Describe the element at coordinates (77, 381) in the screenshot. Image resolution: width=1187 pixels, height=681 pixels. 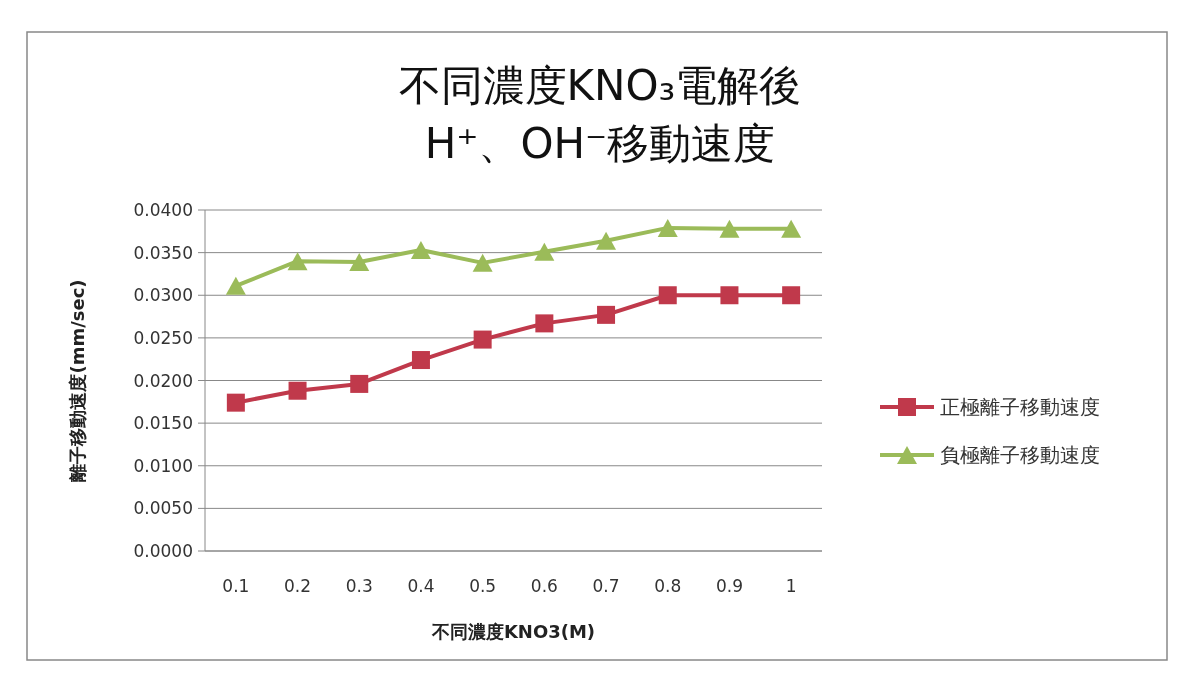
I see `y-axis-title: 離子移動速度(mm/sec)` at that location.